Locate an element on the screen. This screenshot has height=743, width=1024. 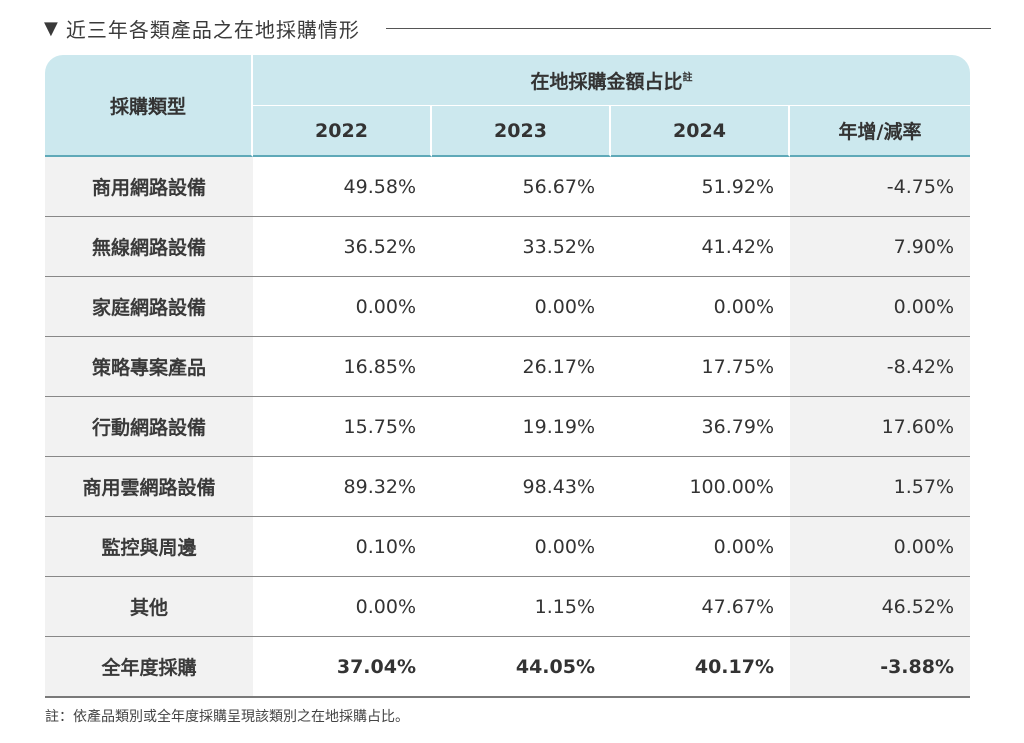
table-row: 策略專案產品 16.85% 26.17% 17.75% -8.42% is located at coordinates (508, 367).